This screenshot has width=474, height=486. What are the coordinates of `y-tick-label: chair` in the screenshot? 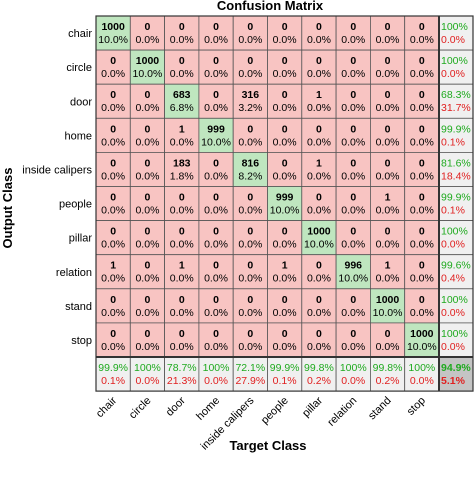 It's located at (80, 34).